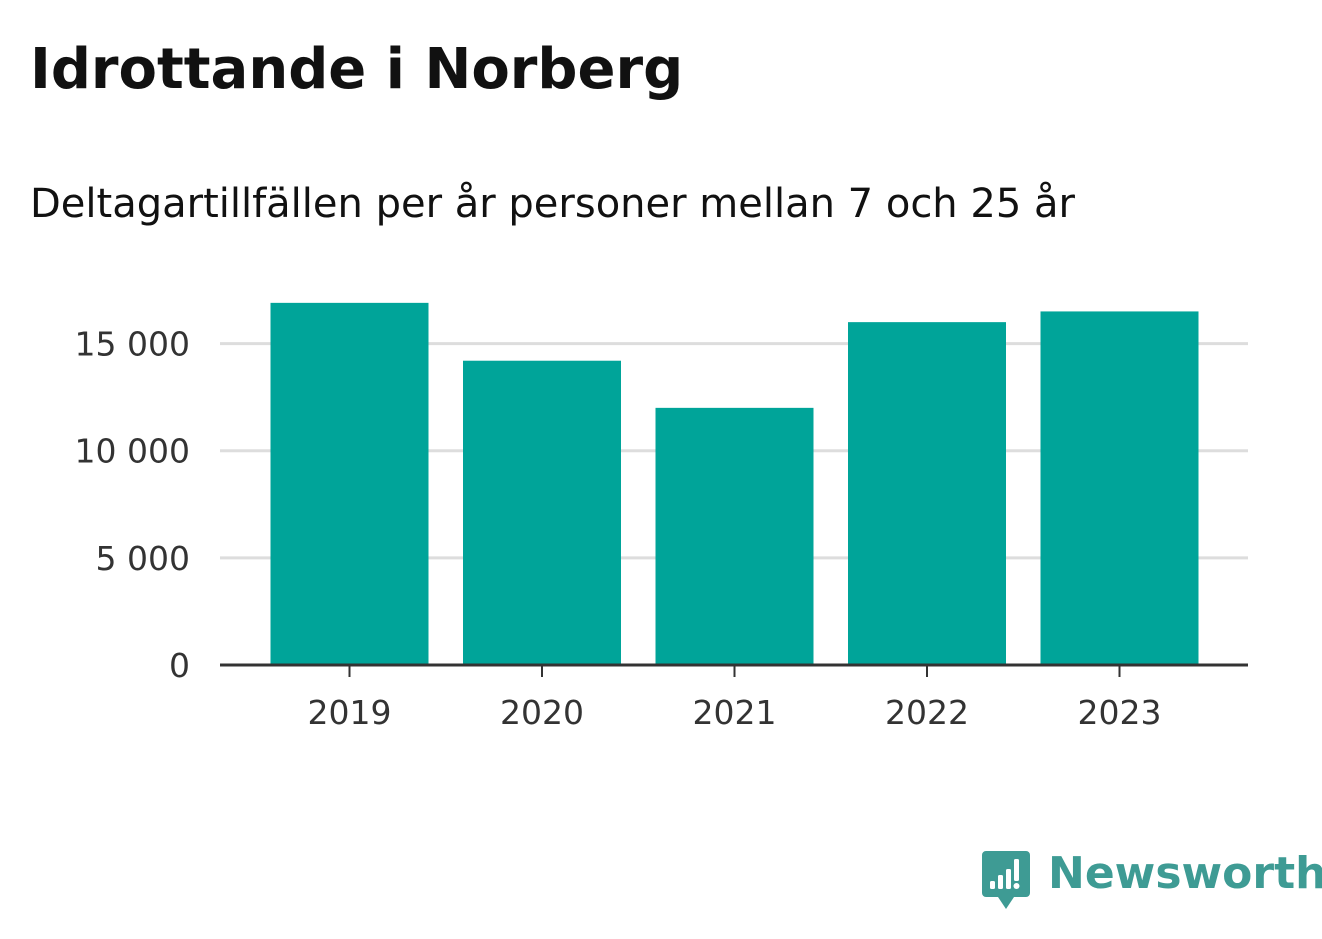 The width and height of the screenshot is (1322, 939). Describe the element at coordinates (1185, 873) in the screenshot. I see `brand-name: Newsworthy` at that location.